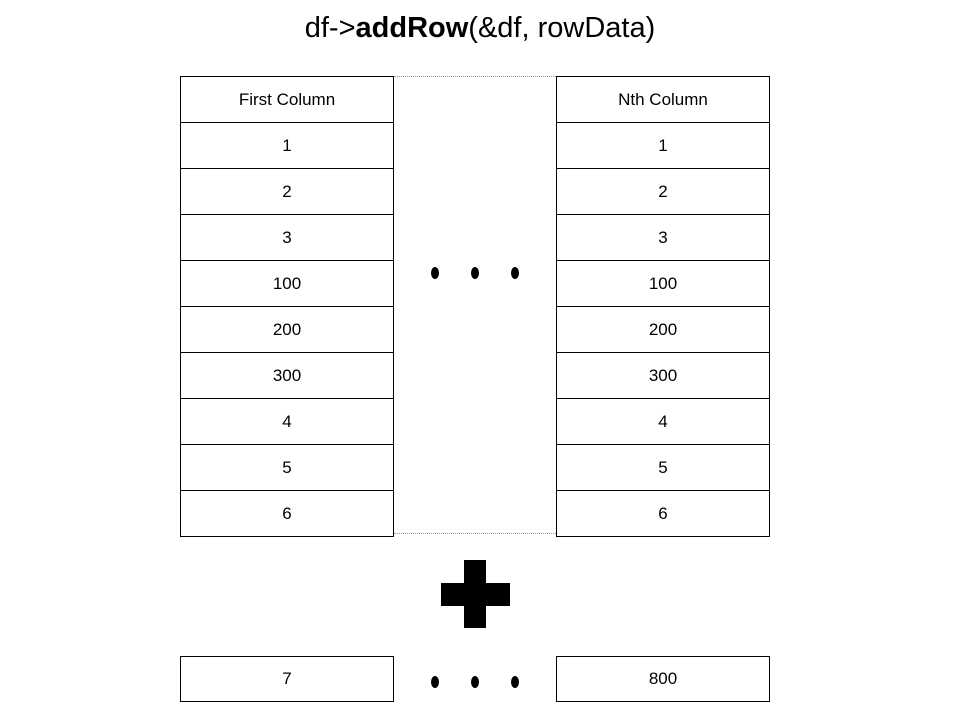  What do you see at coordinates (330, 28) in the screenshot?
I see `title-prefix: df->` at bounding box center [330, 28].